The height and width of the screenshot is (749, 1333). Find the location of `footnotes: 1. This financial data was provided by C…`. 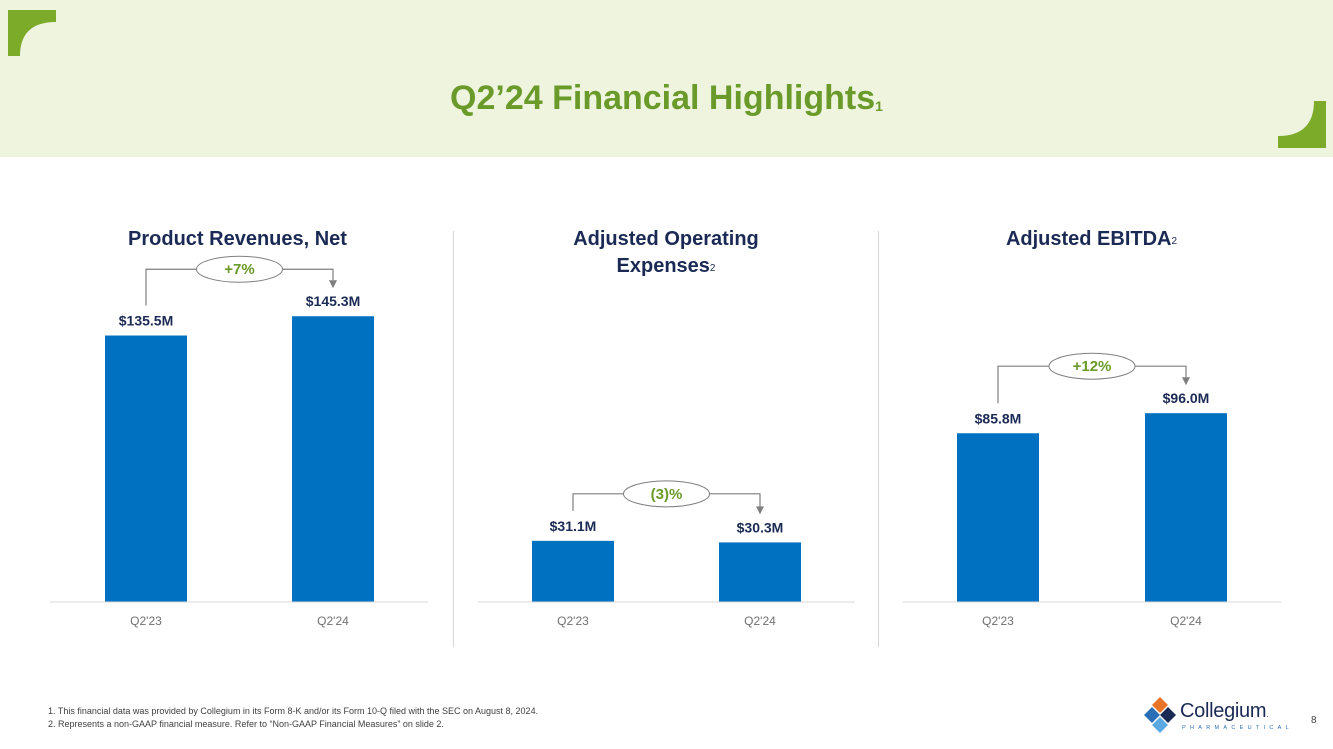

footnotes: 1. This financial data was provided by C… is located at coordinates (293, 718).